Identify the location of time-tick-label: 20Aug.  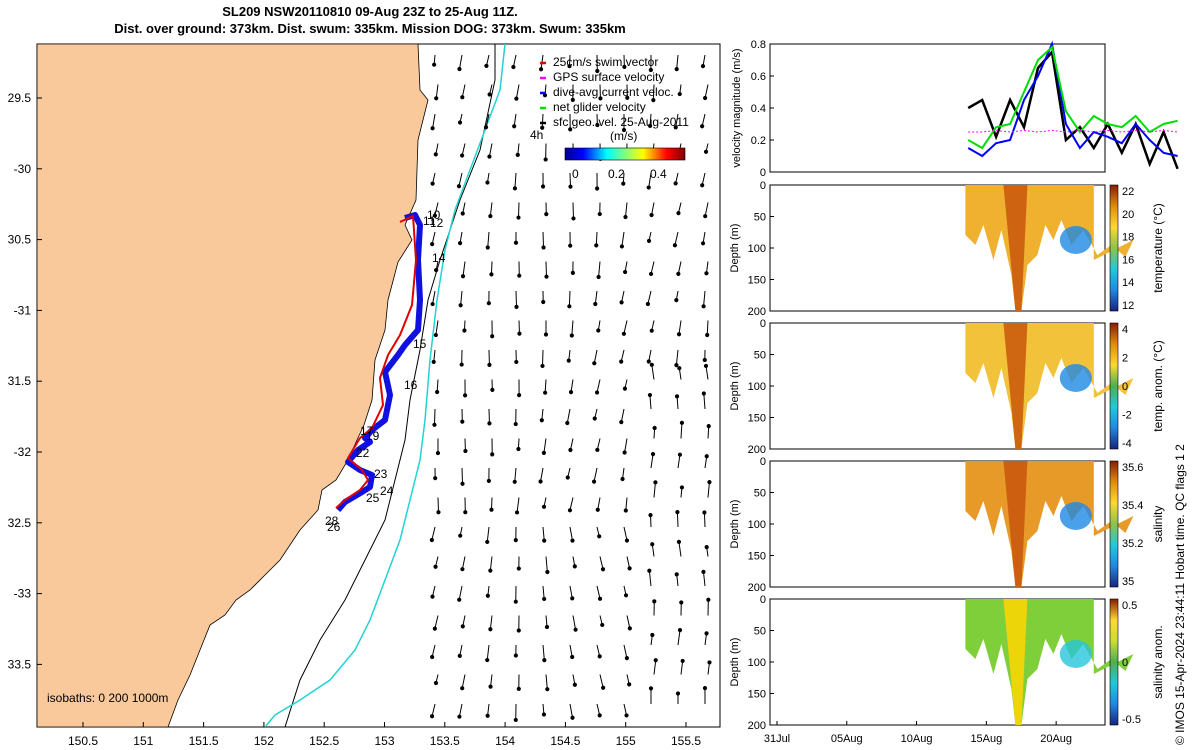
(1056, 739).